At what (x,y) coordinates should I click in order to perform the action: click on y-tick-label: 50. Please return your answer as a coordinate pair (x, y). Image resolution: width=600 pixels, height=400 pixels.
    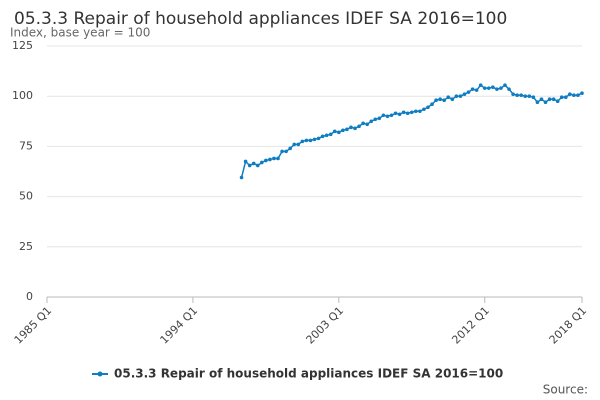
    Looking at the image, I should click on (26, 196).